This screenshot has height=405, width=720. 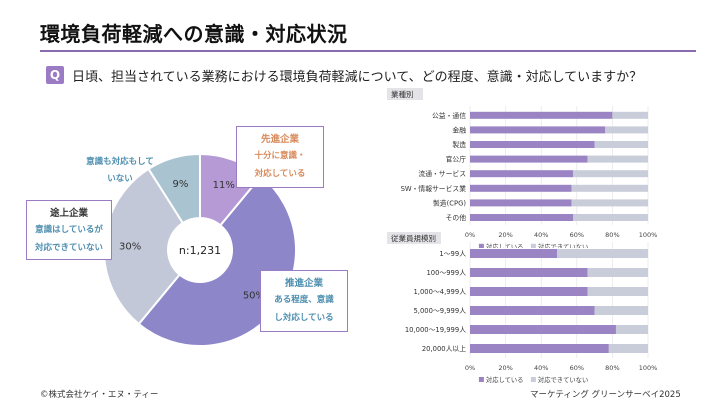 What do you see at coordinates (279, 139) in the screenshot?
I see `callout-advanced-head: 先進企業` at bounding box center [279, 139].